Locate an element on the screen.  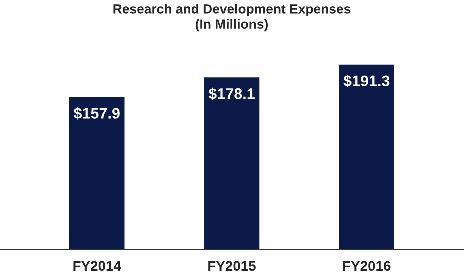
x-tick-label: FY2014 is located at coordinates (98, 266).